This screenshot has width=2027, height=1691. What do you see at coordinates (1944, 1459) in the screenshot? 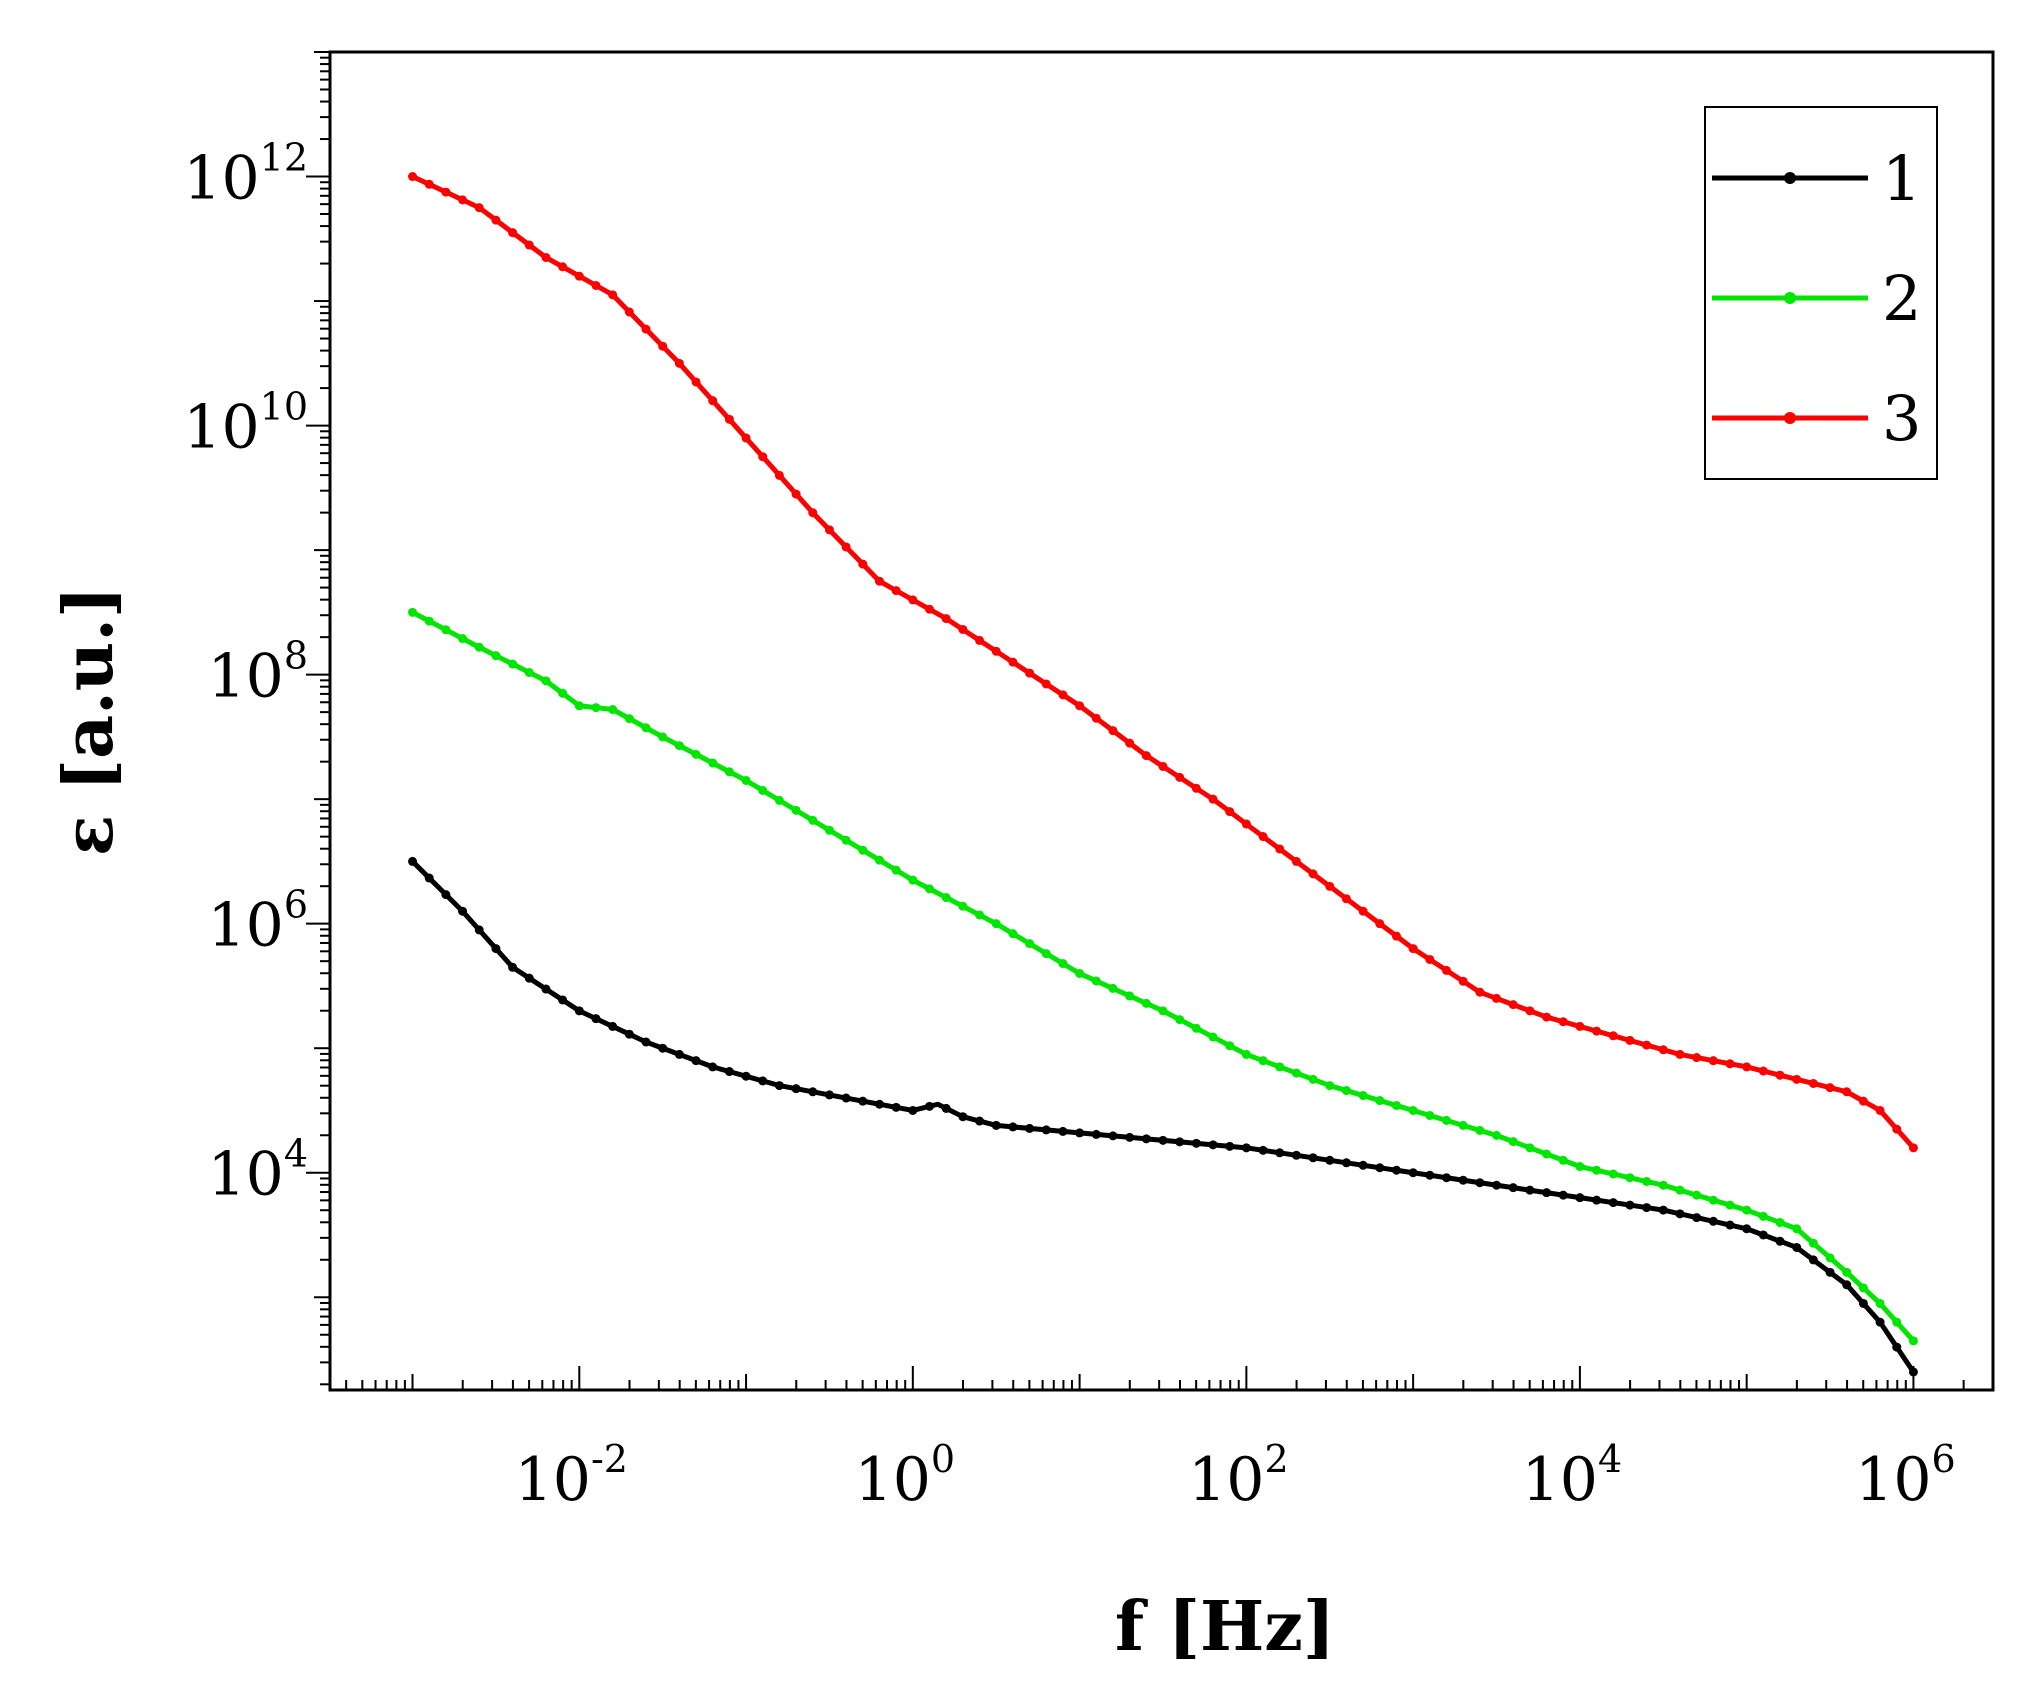
I see `x-tick-label-exponent: 6` at bounding box center [1944, 1459].